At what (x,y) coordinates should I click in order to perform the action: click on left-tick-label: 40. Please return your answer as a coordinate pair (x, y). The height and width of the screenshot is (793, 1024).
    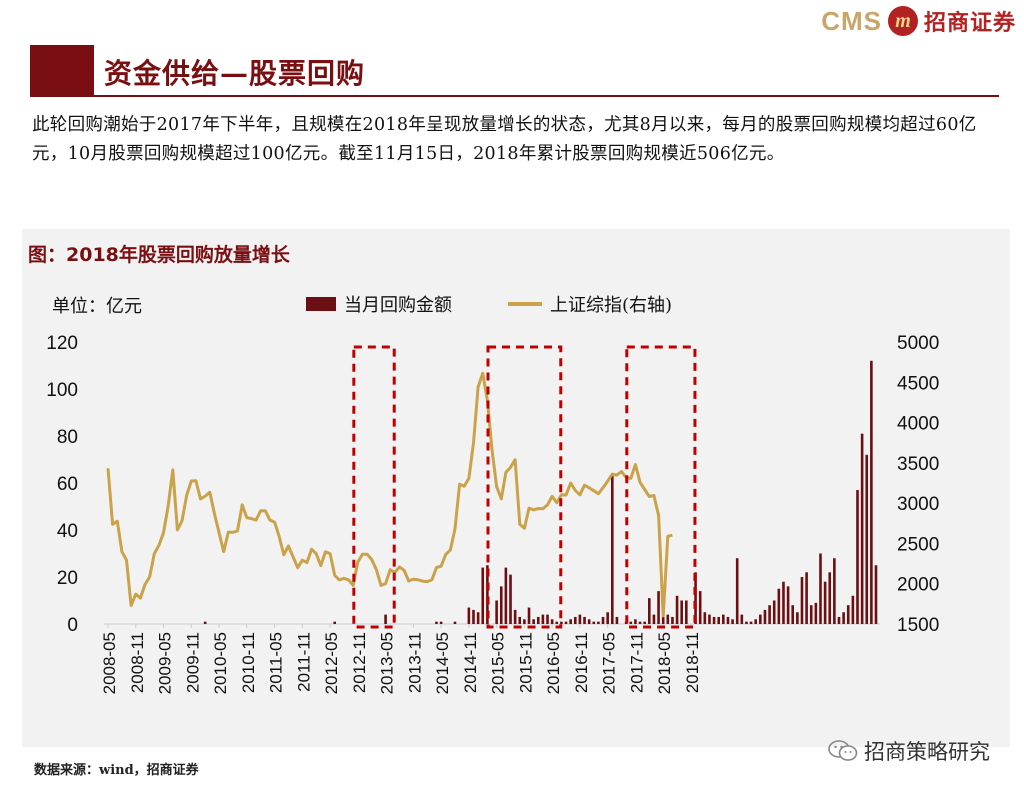
    Looking at the image, I should click on (67, 531).